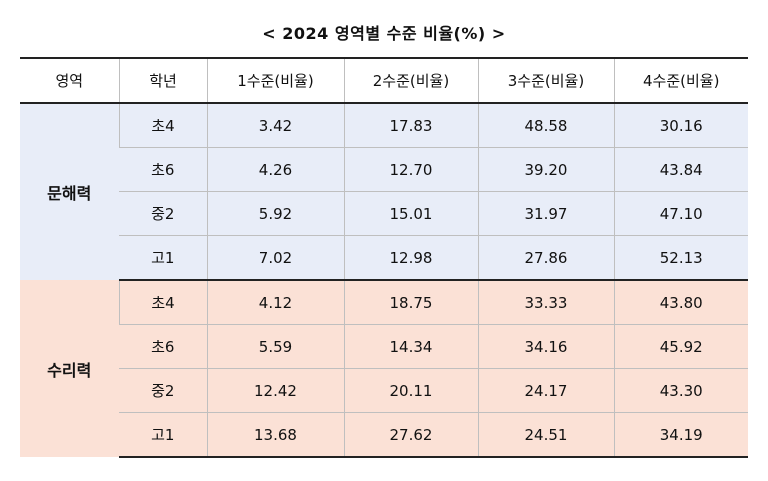 The image size is (768, 481). Describe the element at coordinates (275, 302) in the screenshot. I see `level-1-cell: 4.12` at that location.